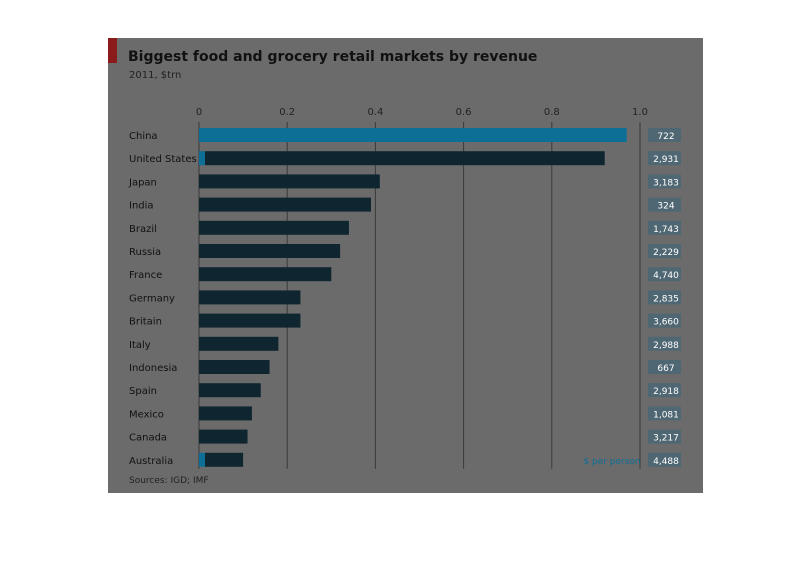 The height and width of the screenshot is (588, 810). What do you see at coordinates (143, 229) in the screenshot?
I see `category-label: Brazil` at bounding box center [143, 229].